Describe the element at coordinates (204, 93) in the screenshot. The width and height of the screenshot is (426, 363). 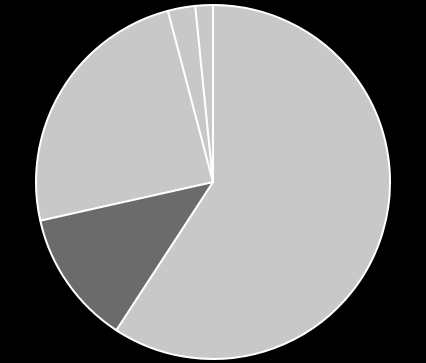
I see `pie-slice` at that location.